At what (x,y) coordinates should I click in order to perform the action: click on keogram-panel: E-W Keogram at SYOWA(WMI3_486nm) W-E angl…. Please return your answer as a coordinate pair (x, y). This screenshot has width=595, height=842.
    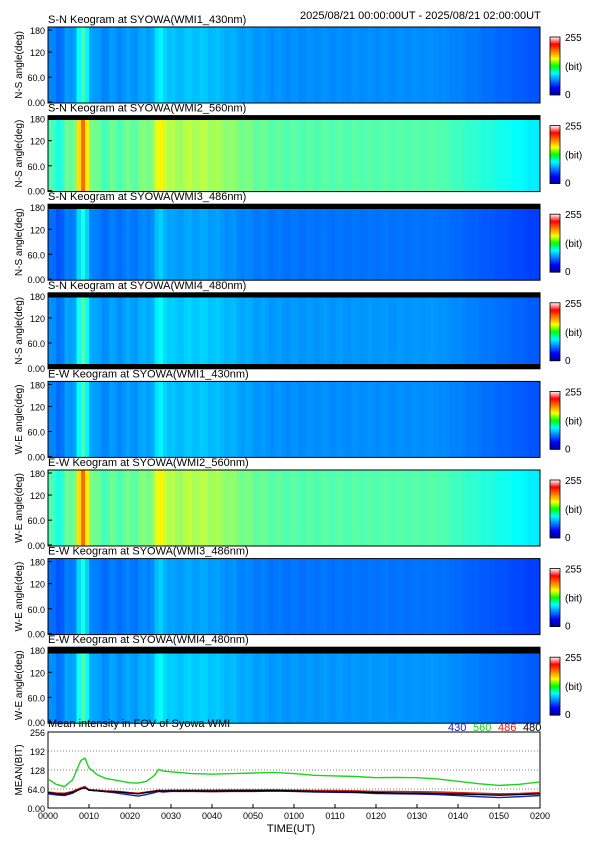
    Looking at the image, I should click on (298, 593).